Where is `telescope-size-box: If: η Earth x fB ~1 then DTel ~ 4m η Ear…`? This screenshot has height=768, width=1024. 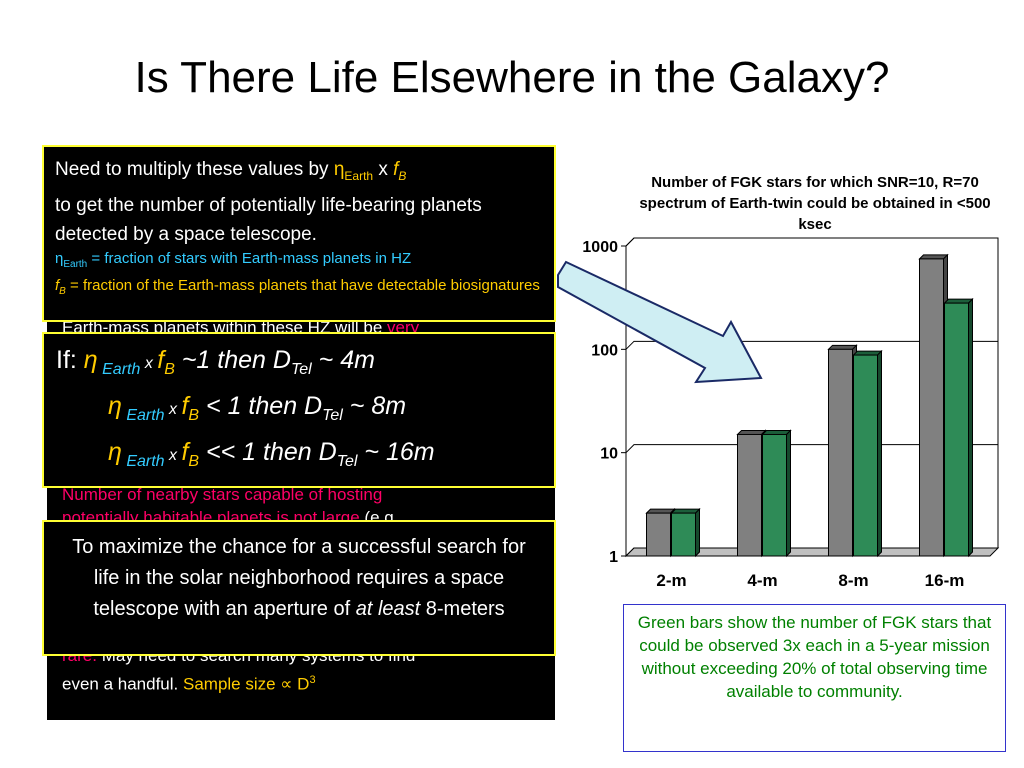
telescope-size-box: If: η Earth x fB ~1 then DTel ~ 4m η Ear… is located at coordinates (299, 410).